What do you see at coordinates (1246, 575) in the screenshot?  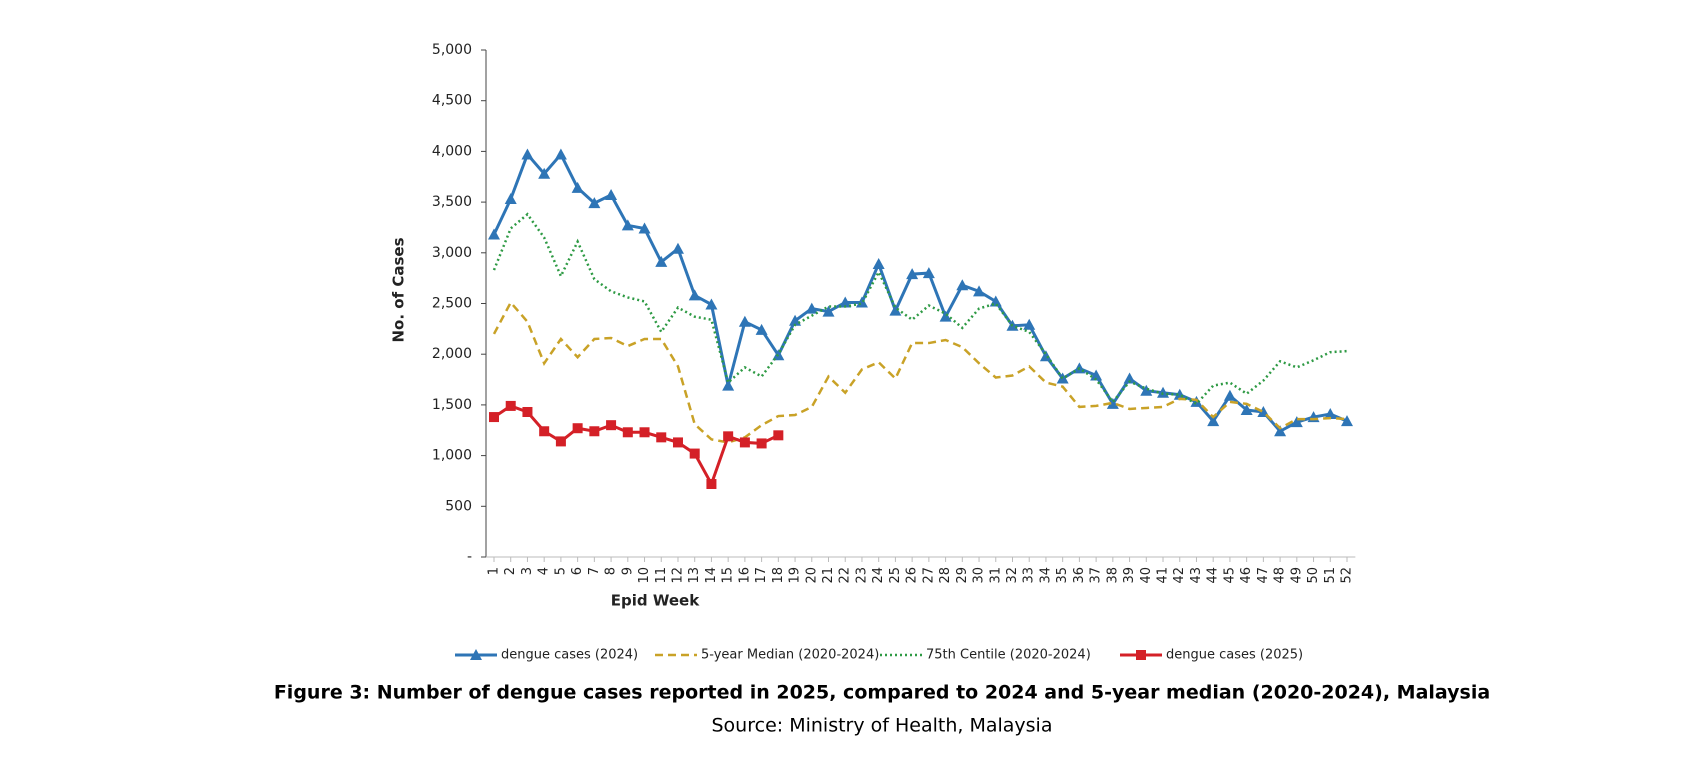 I see `x-tick-label: 46` at bounding box center [1246, 575].